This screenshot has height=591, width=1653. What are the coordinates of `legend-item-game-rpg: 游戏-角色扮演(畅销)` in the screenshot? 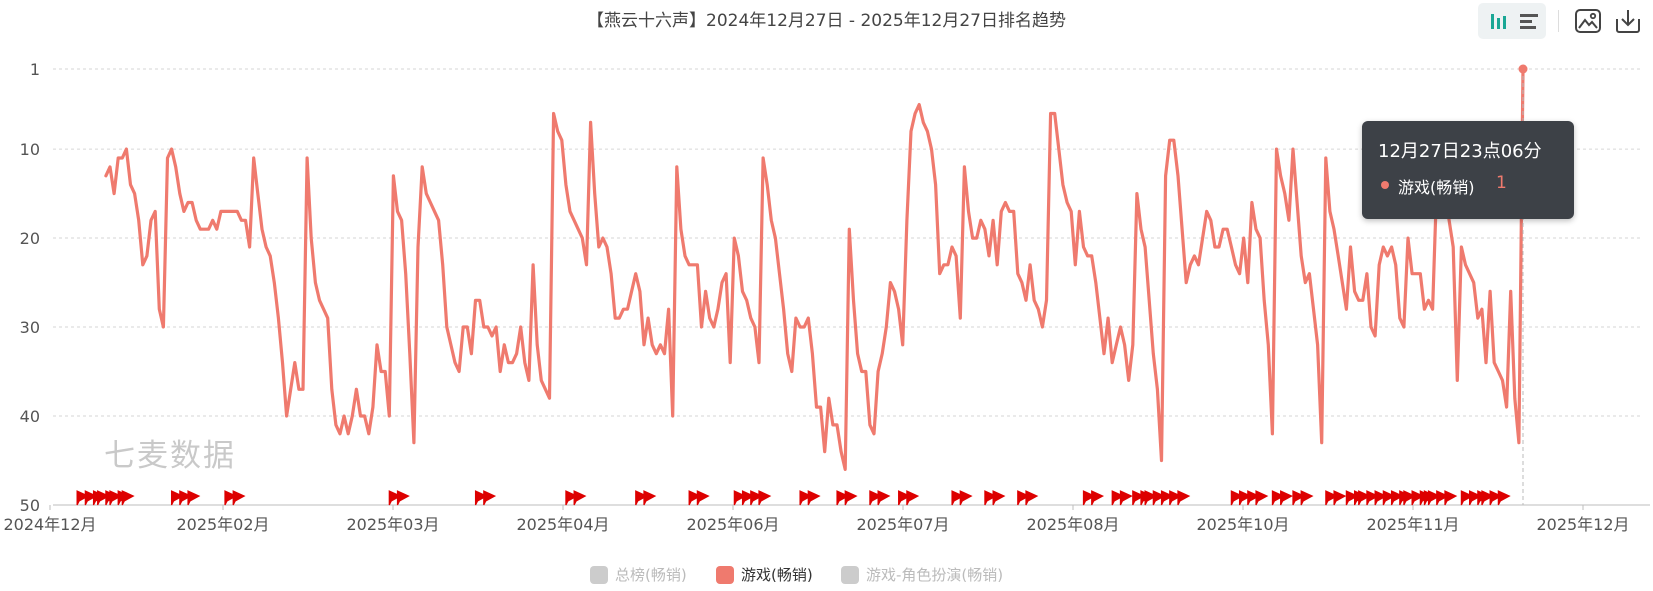 It's located at (922, 574).